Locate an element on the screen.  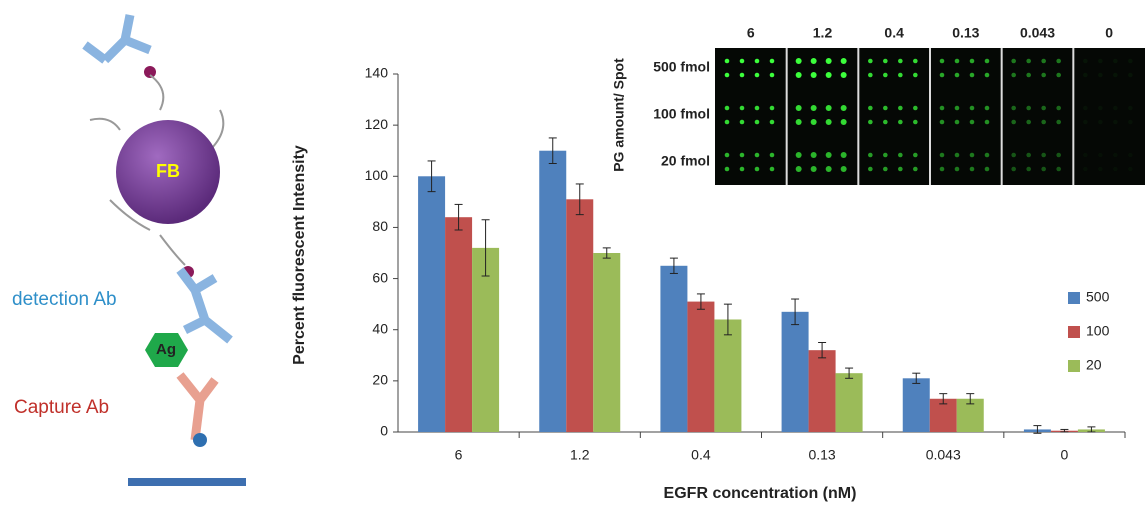
detection-antibody is located at coordinates (204, 305).